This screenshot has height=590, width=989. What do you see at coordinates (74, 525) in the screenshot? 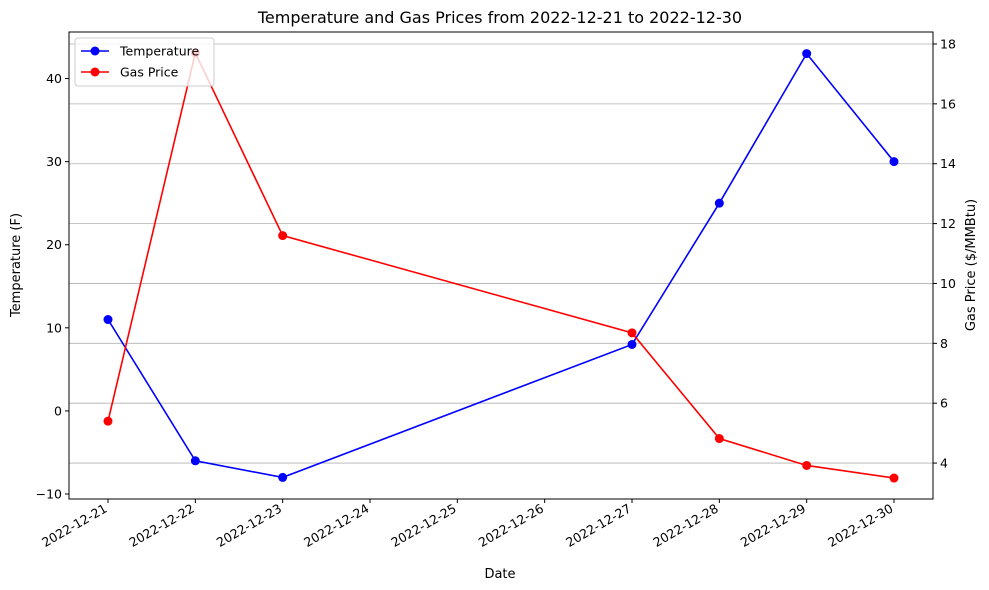
I see `x-tick-label: 2022-12-21` at bounding box center [74, 525].